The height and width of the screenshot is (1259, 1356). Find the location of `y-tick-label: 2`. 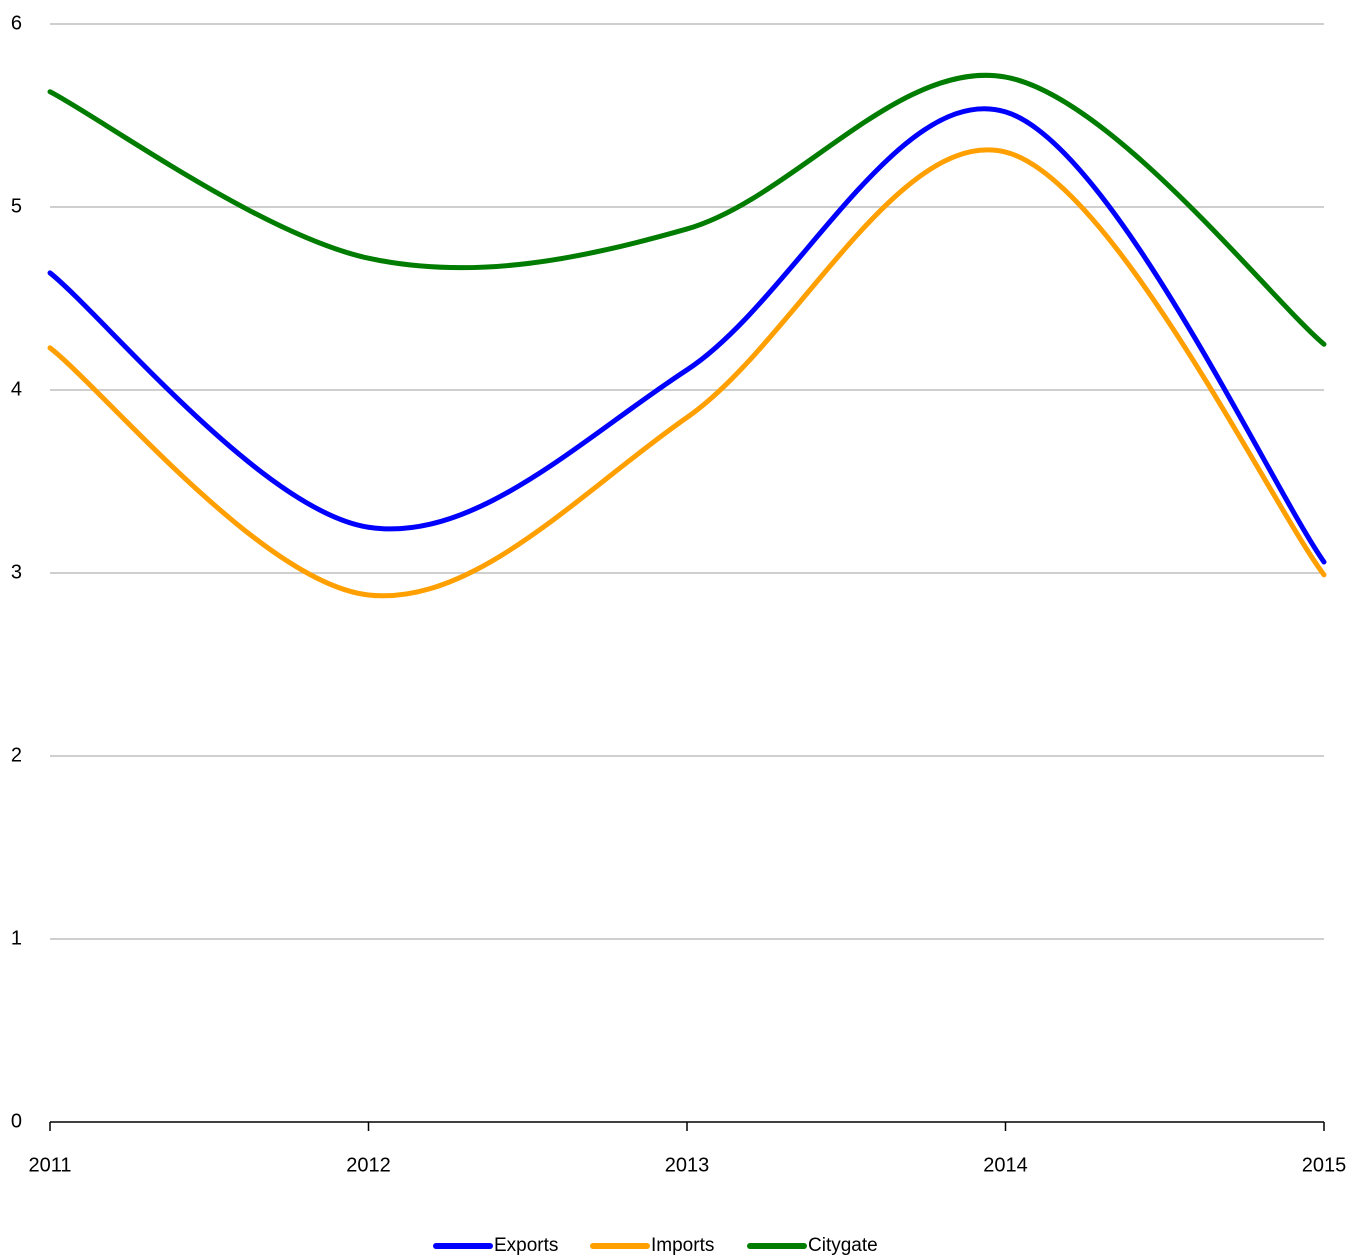

y-tick-label: 2 is located at coordinates (16, 755).